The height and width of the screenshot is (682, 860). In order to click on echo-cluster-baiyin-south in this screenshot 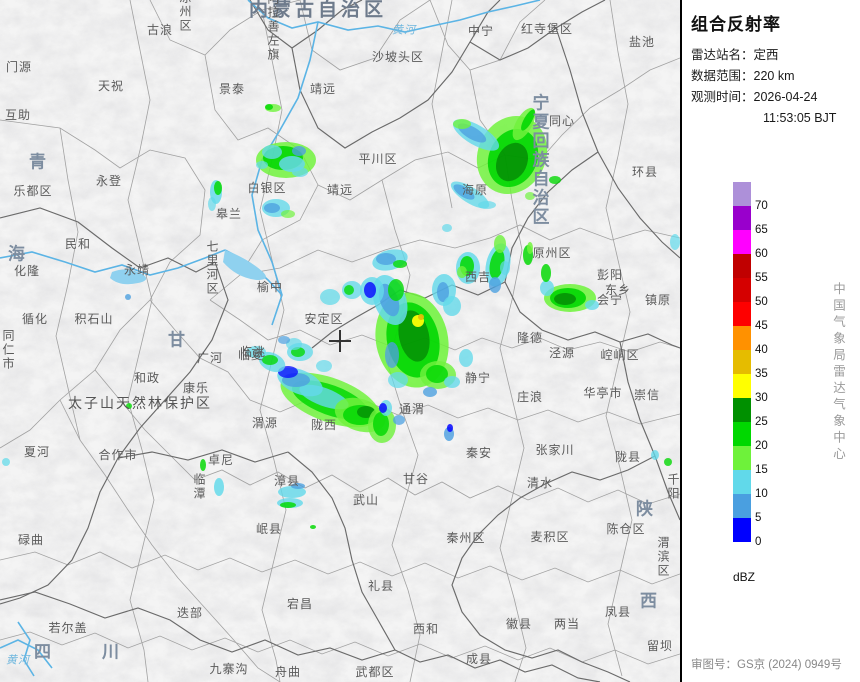, I will do `click(278, 208)`.